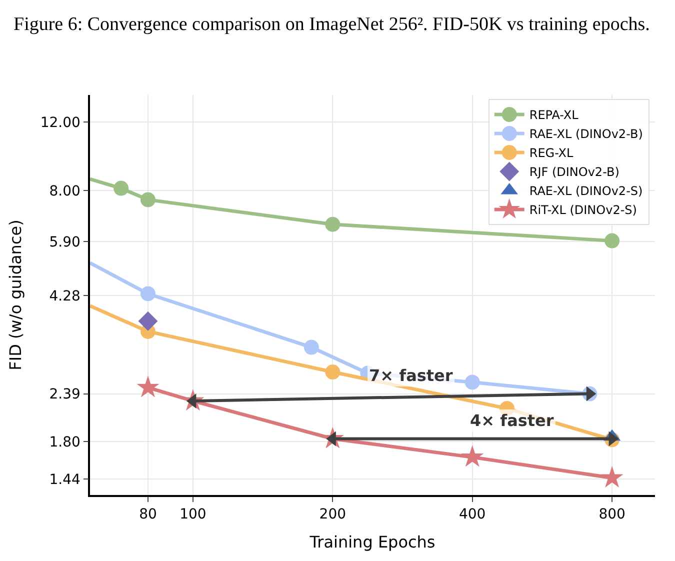 The width and height of the screenshot is (675, 561). What do you see at coordinates (60, 123) in the screenshot?
I see `y-tick-label: 12.00` at bounding box center [60, 123].